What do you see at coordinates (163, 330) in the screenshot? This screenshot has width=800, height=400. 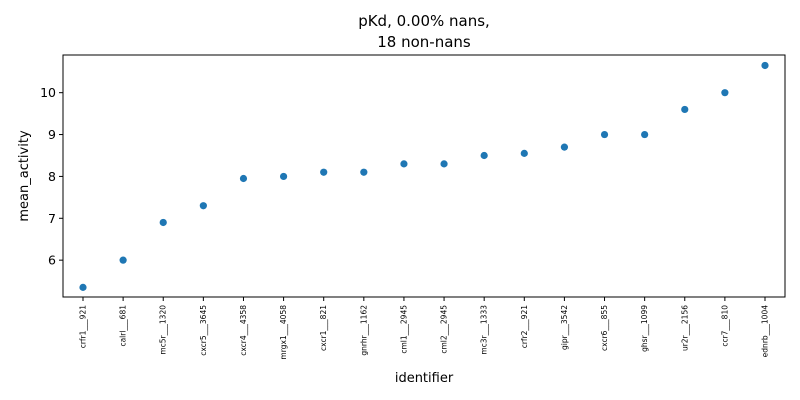 I see `x-tick-label: mc5r___1320` at bounding box center [163, 330].